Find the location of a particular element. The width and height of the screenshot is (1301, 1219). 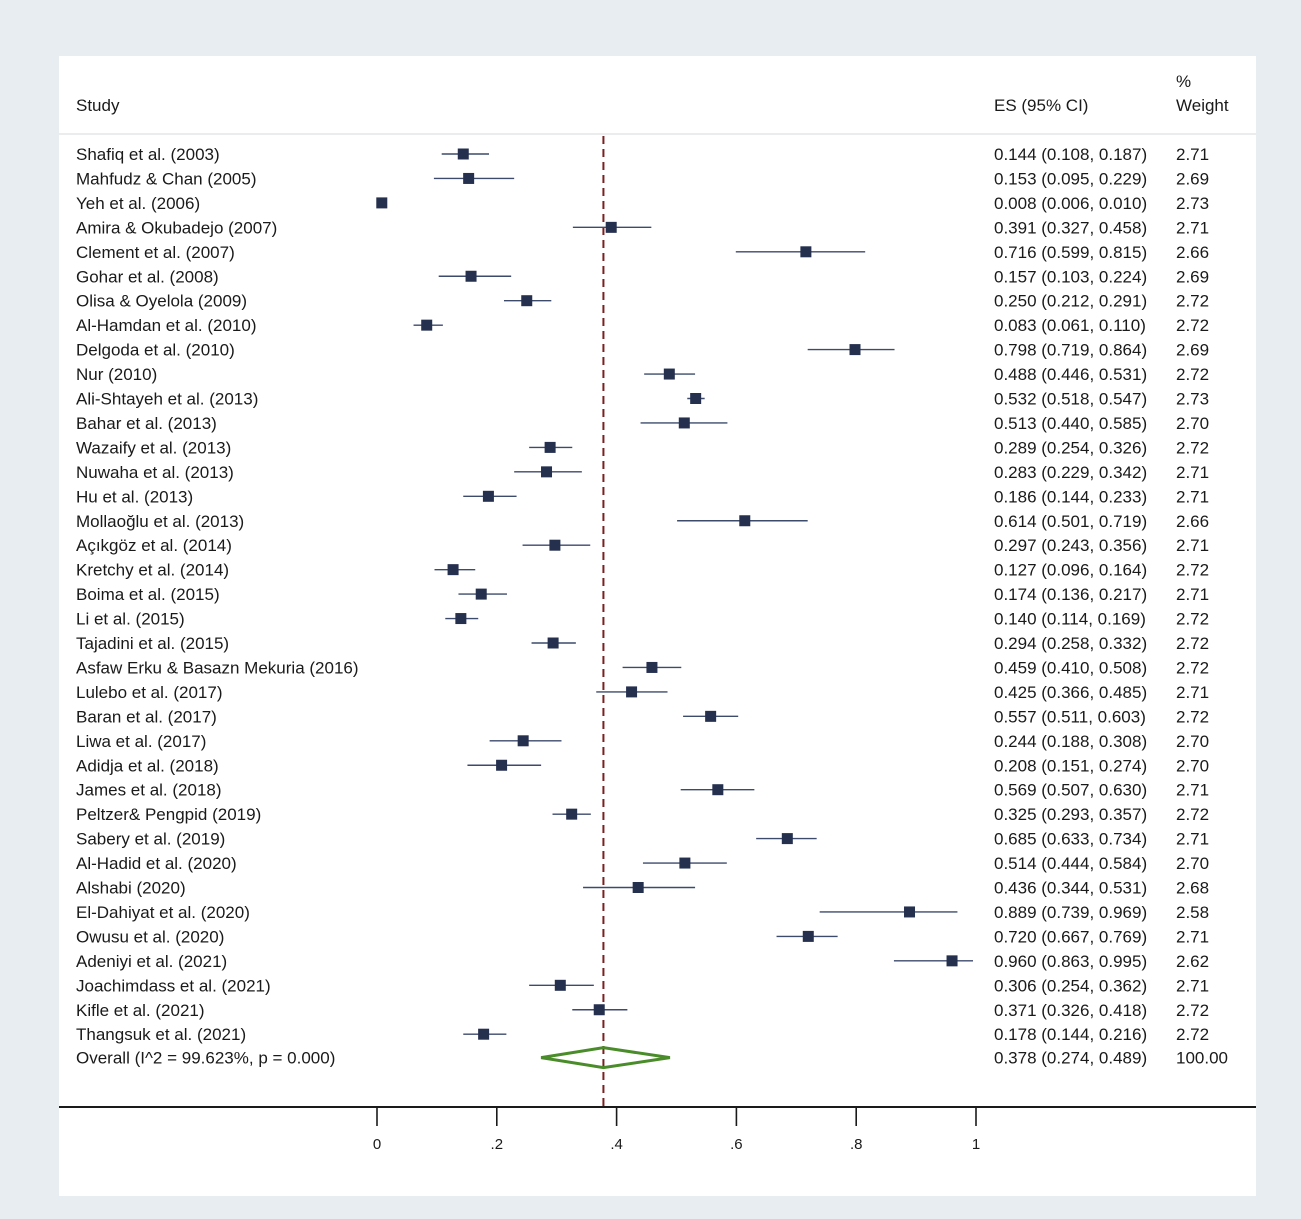

weight-value: 2.69 is located at coordinates (1192, 350).